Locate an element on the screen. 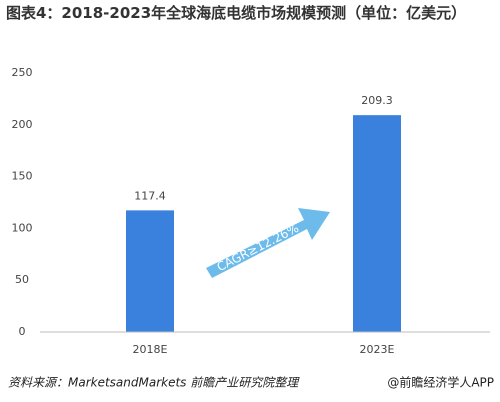  cagr-arrow is located at coordinates (268, 243).